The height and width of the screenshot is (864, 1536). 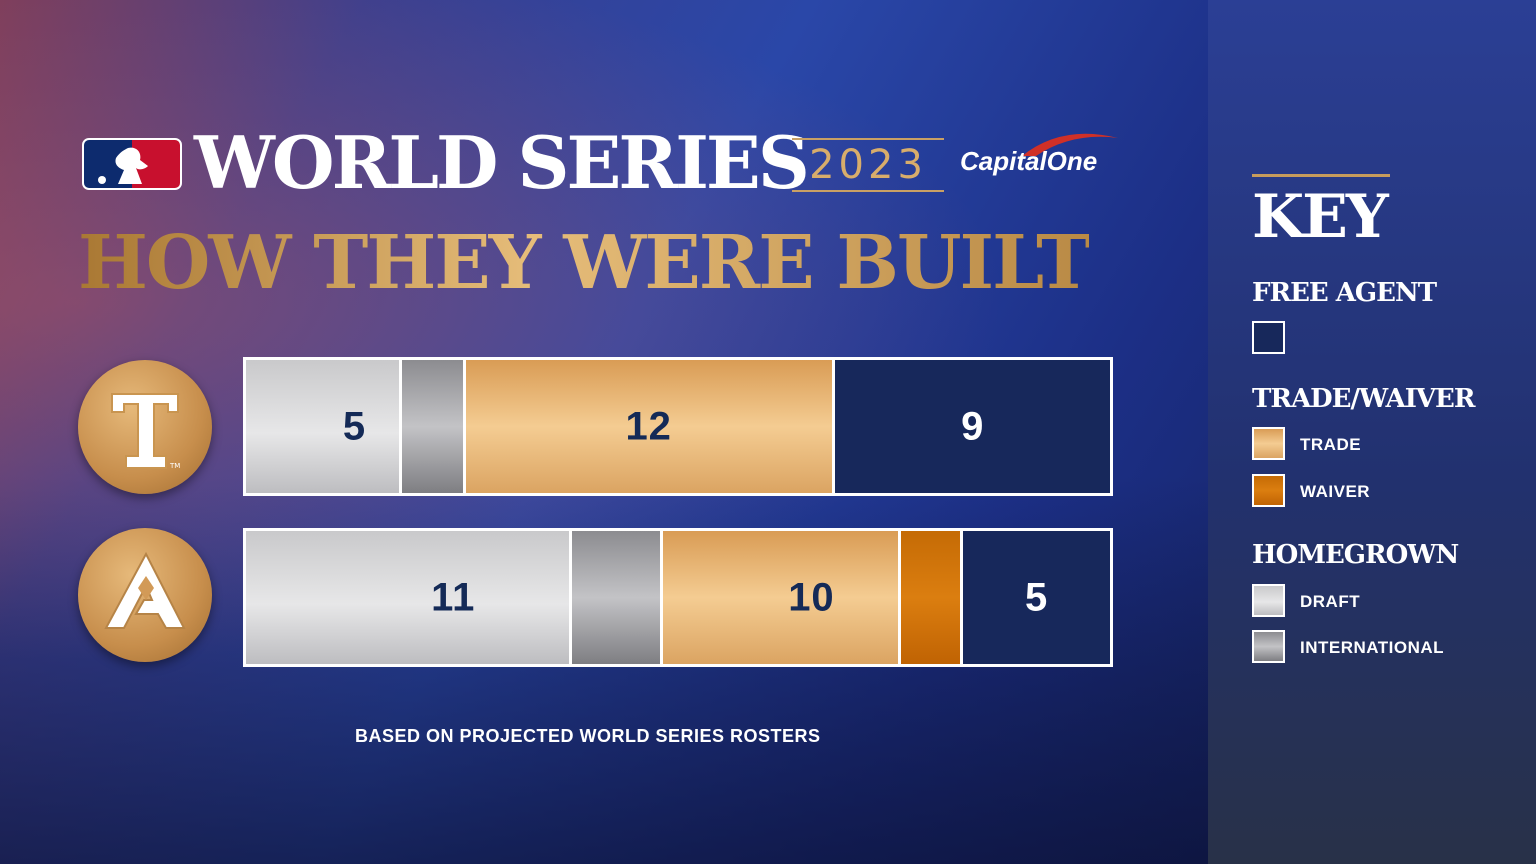 I want to click on data-label-homegrown: 11, so click(x=453, y=597).